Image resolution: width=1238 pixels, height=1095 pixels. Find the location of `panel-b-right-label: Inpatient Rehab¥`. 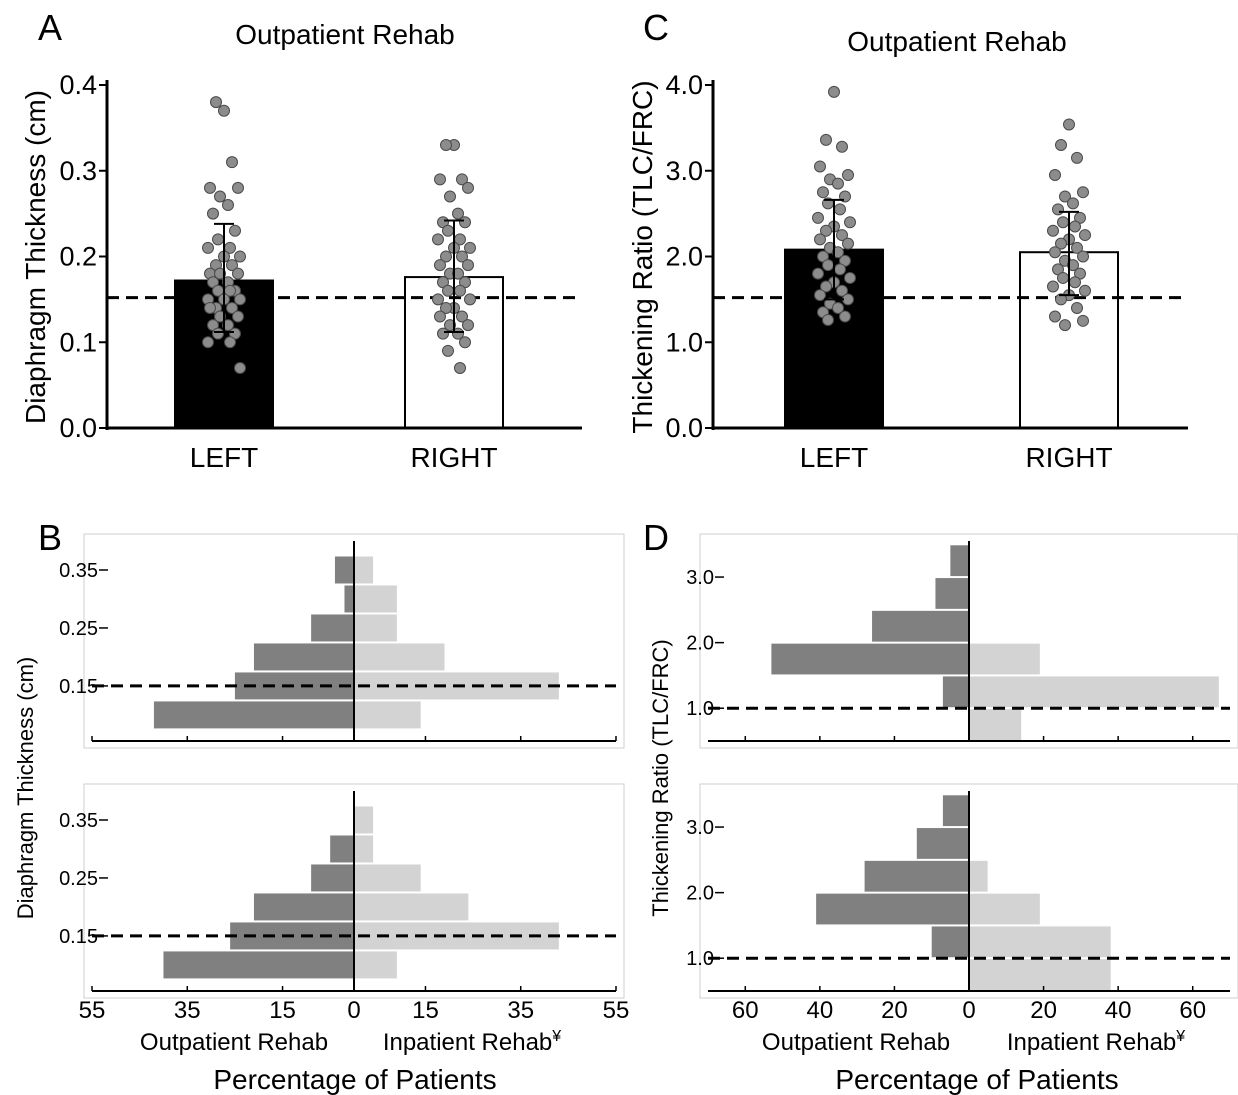

panel-b-right-label: Inpatient Rehab¥ is located at coordinates (472, 1042).